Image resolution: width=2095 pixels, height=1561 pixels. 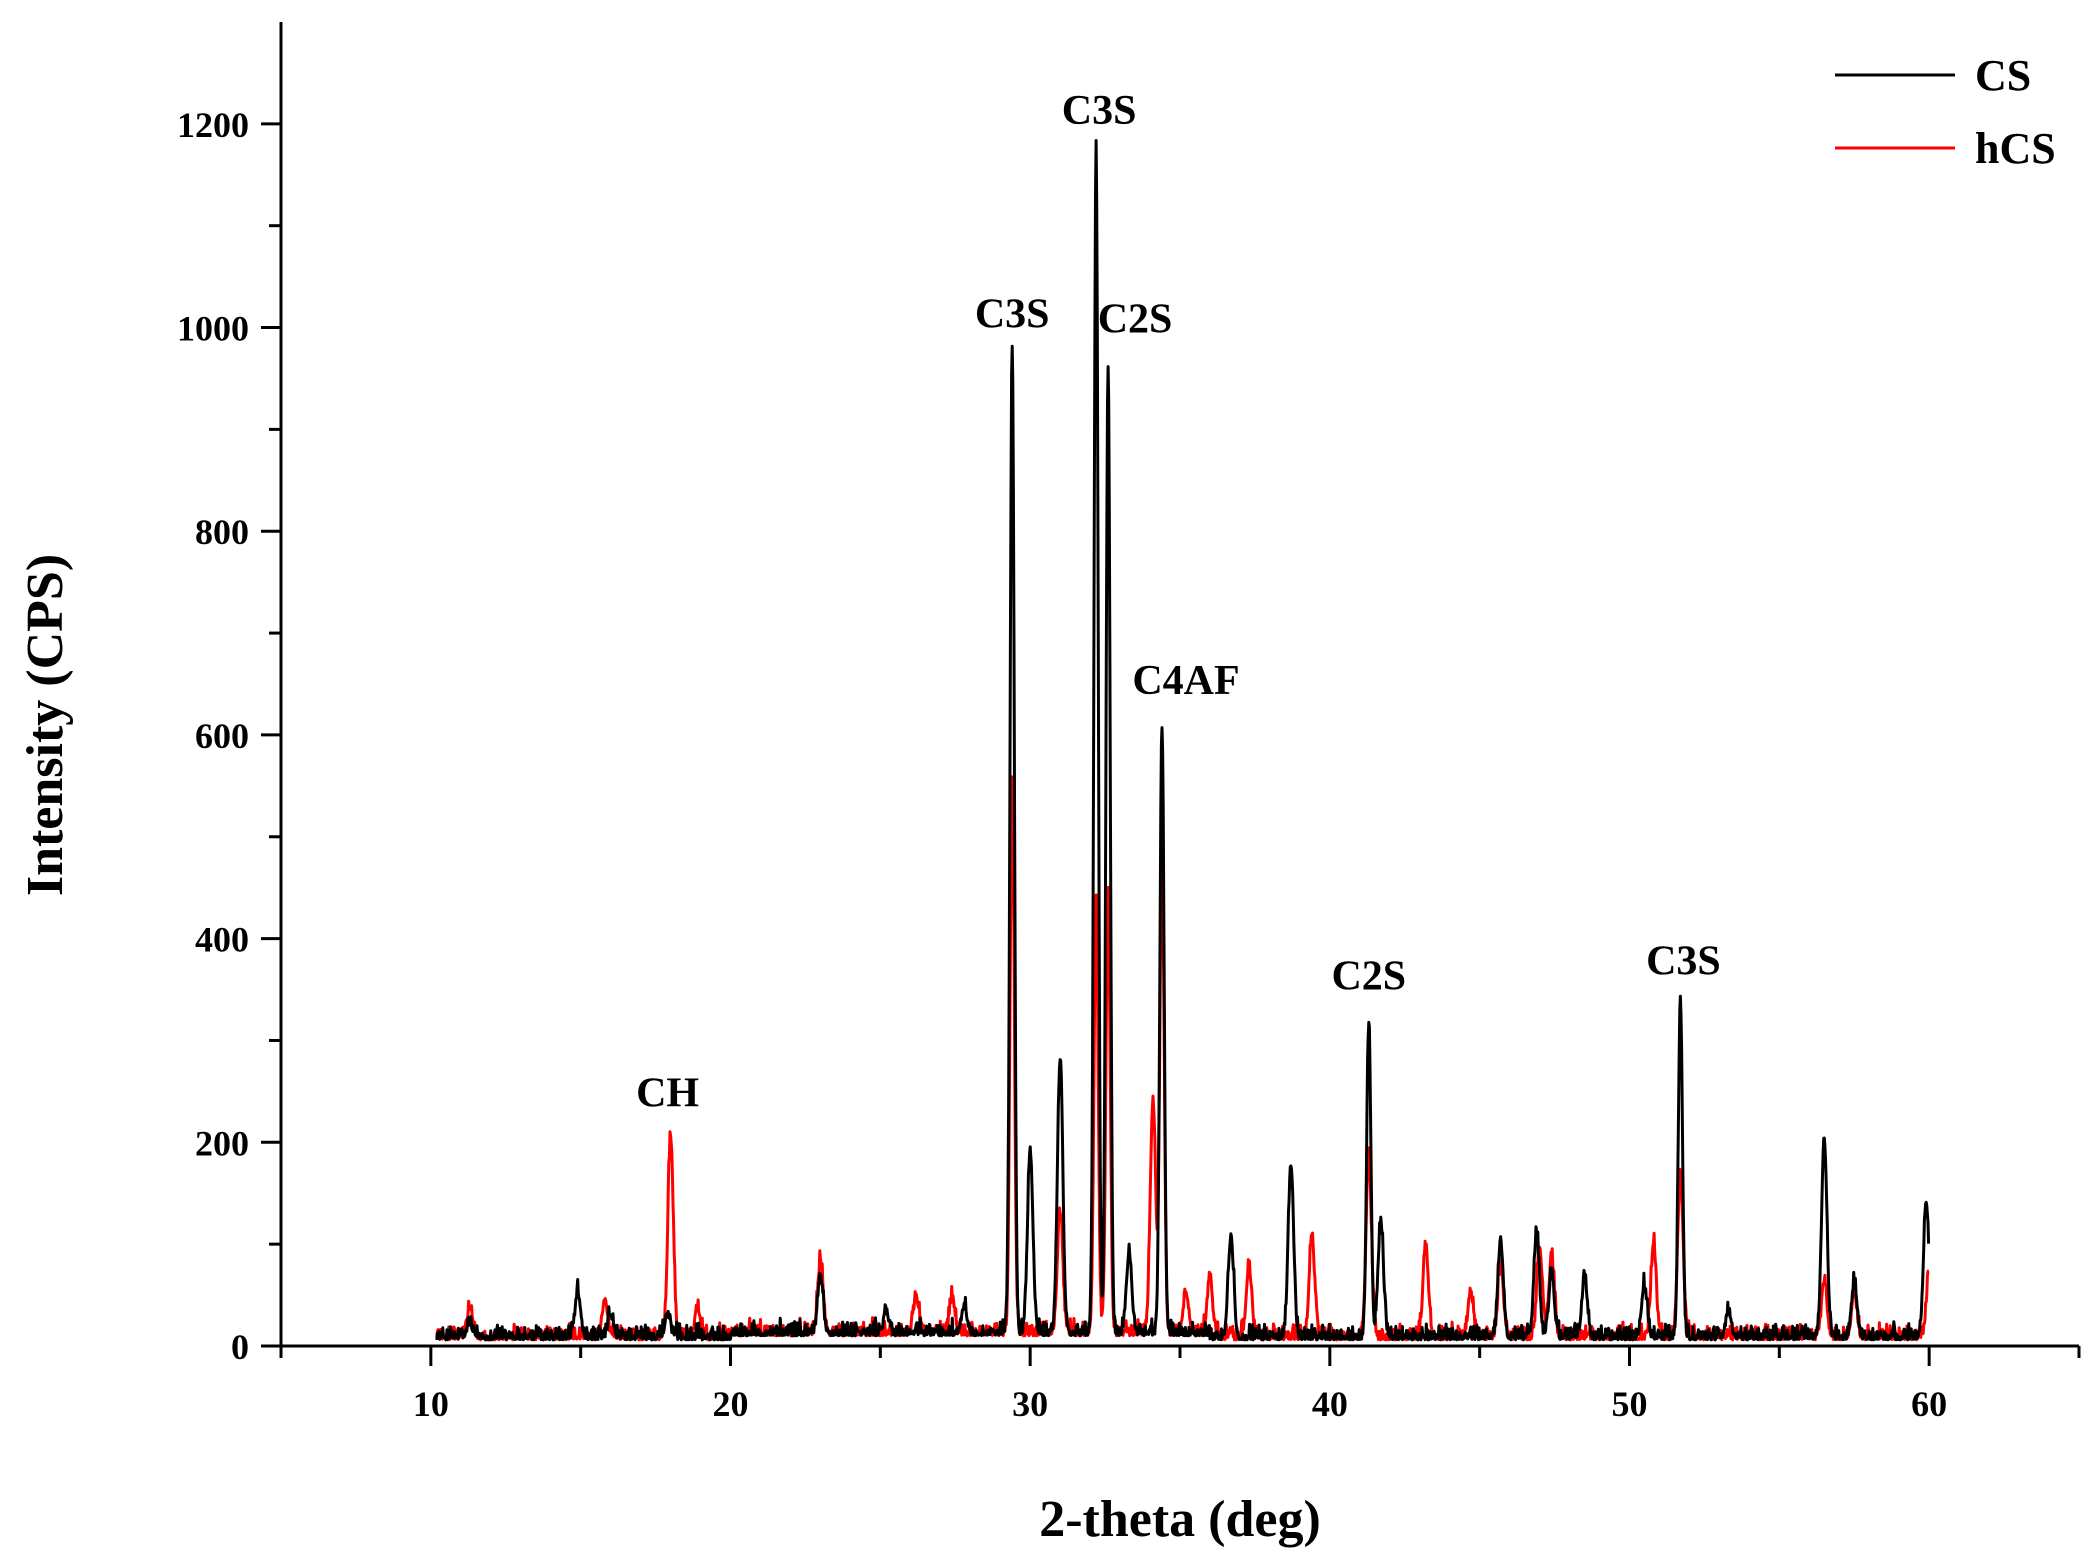 I want to click on y-tick-label: 1000, so click(x=213, y=329).